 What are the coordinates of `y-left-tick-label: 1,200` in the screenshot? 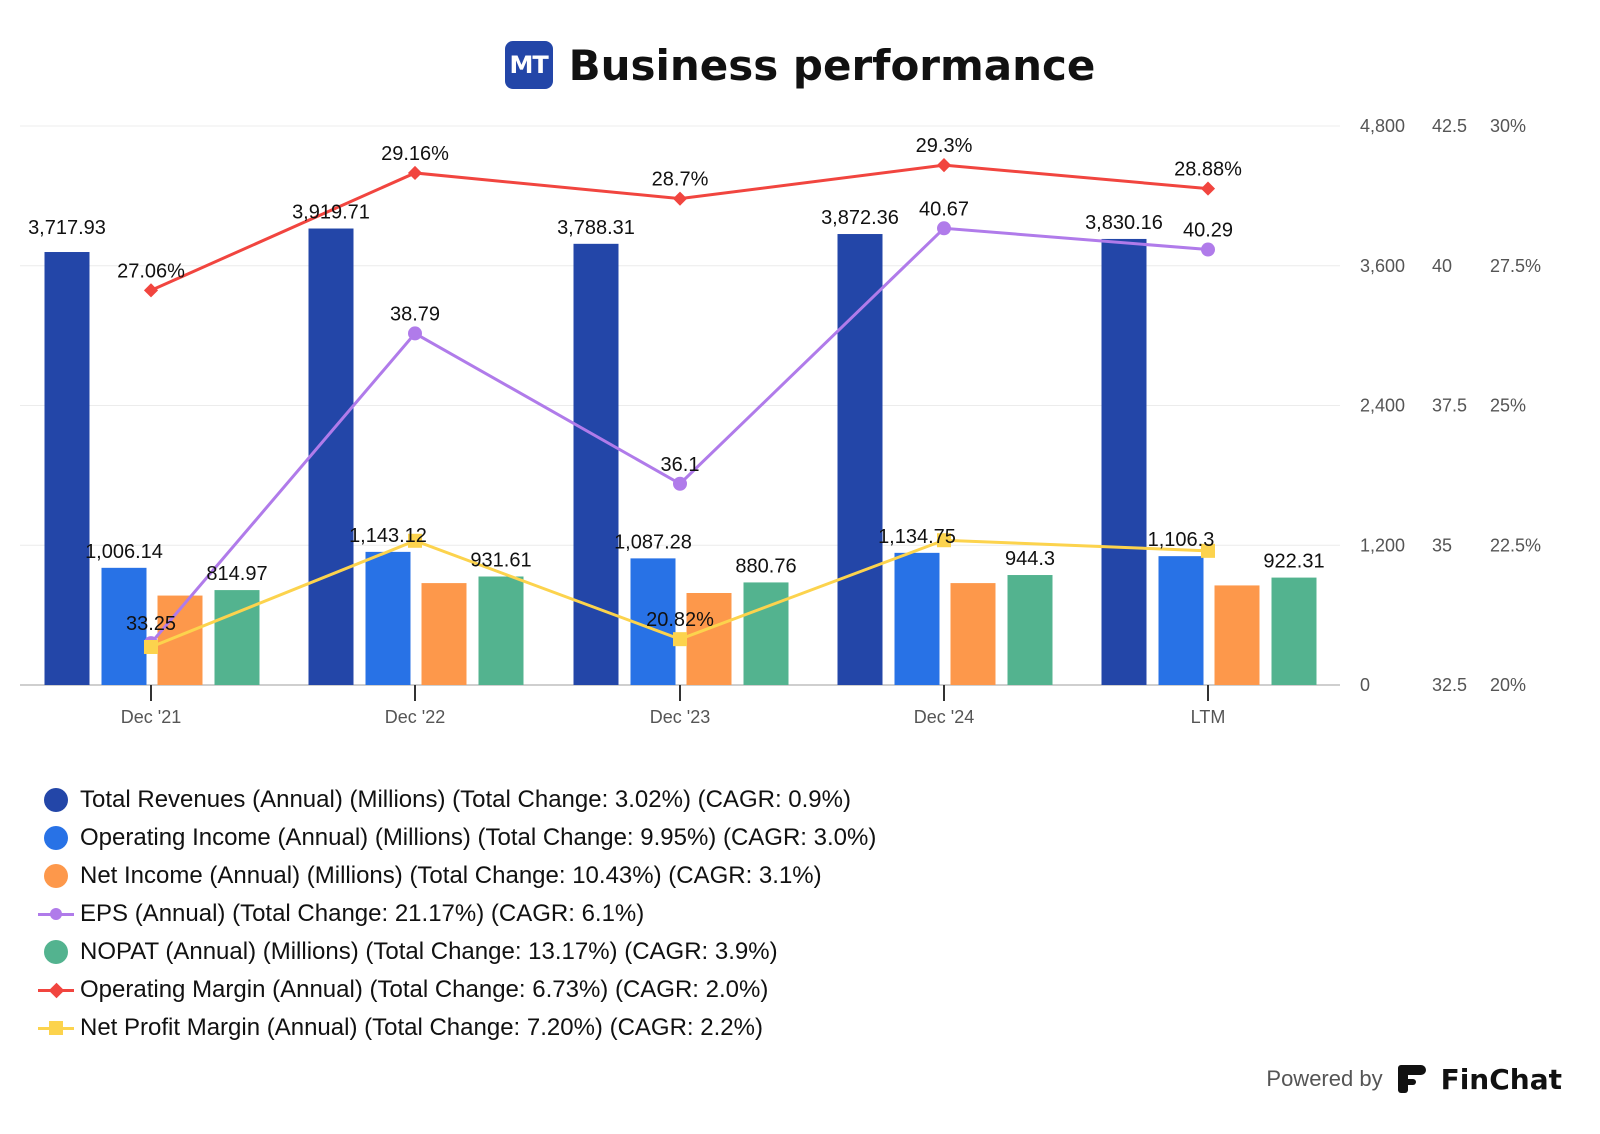 It's located at (1382, 545).